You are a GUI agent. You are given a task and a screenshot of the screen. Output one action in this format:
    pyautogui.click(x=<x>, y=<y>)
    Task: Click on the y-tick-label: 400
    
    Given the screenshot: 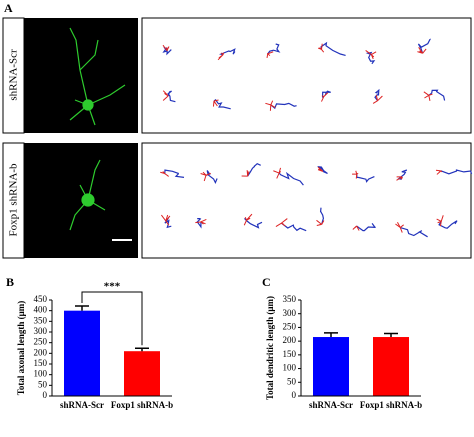 What is the action you would take?
    pyautogui.click(x=41, y=310)
    